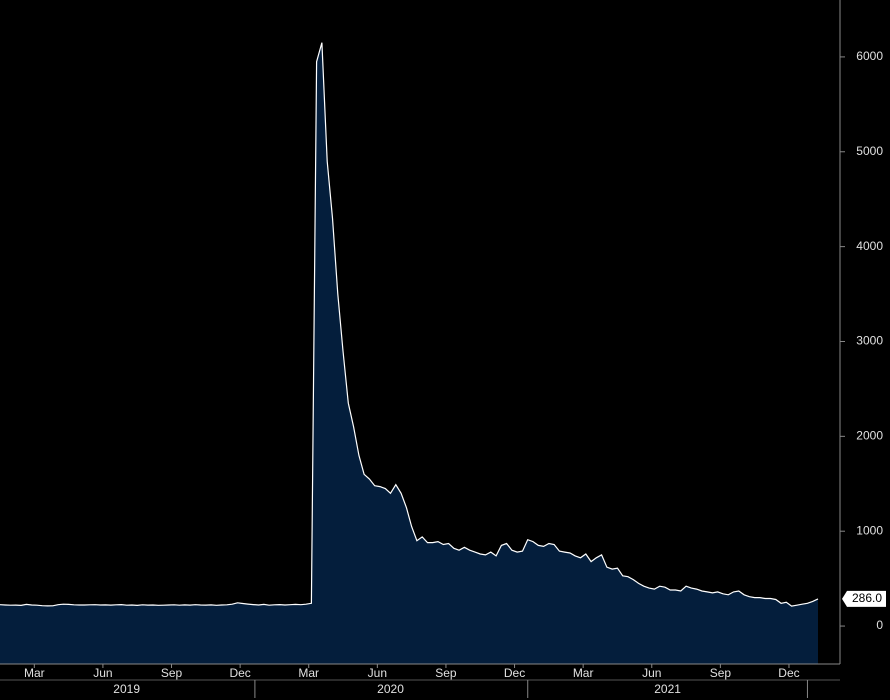 The height and width of the screenshot is (700, 890). What do you see at coordinates (390, 689) in the screenshot?
I see `year-label: 2020` at bounding box center [390, 689].